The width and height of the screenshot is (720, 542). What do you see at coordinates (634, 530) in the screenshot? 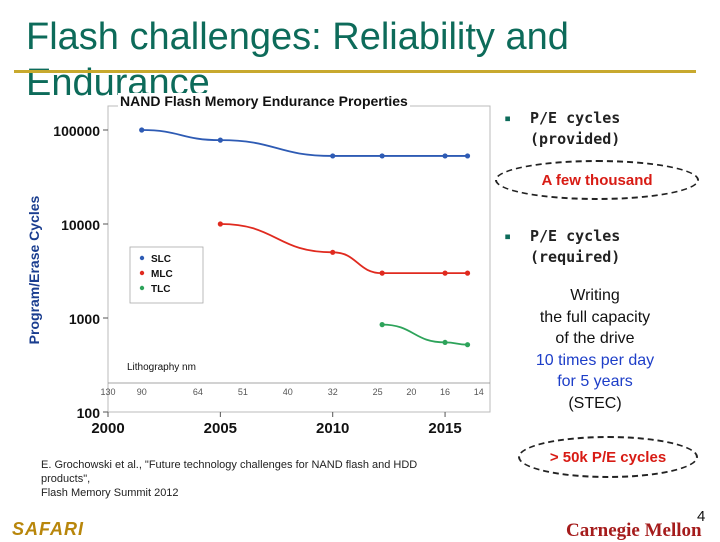
I see `cmu-logo: Carnegie Mellon` at bounding box center [634, 530].